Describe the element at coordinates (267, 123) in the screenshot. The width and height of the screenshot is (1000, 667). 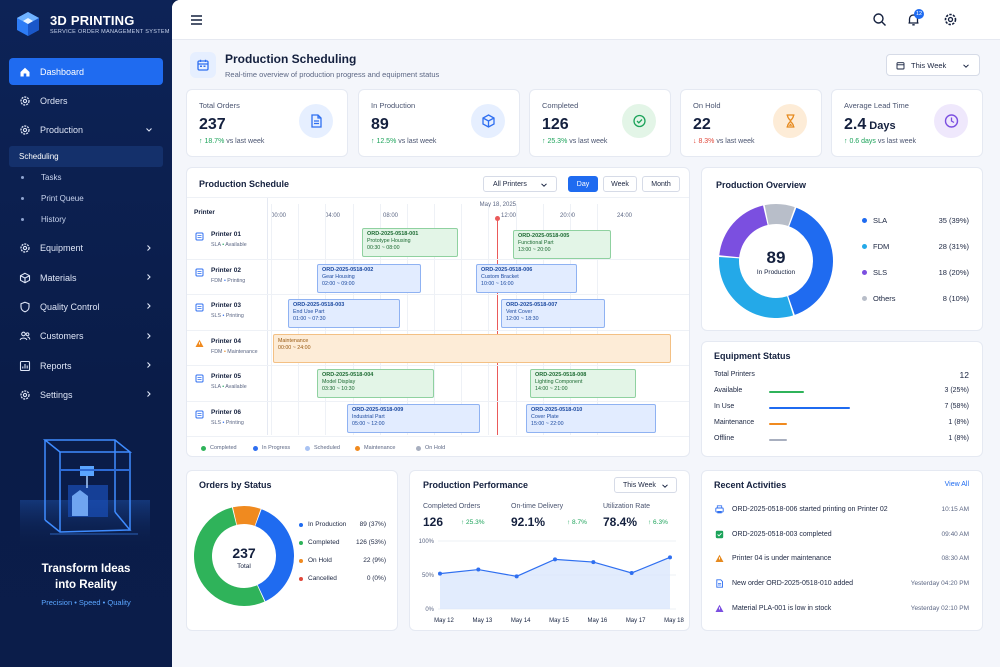
I see `stat-card: Total Orders 237 ↑ 18.7% vs last week` at that location.